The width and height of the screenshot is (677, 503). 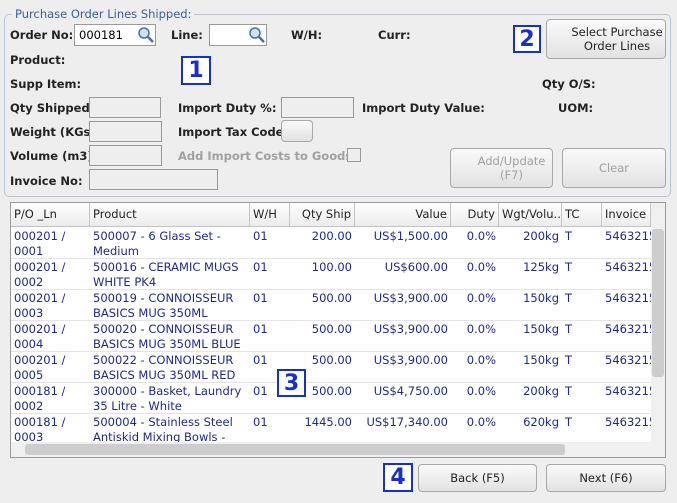 What do you see at coordinates (295, 449) in the screenshot?
I see `horizontal-thumb` at bounding box center [295, 449].